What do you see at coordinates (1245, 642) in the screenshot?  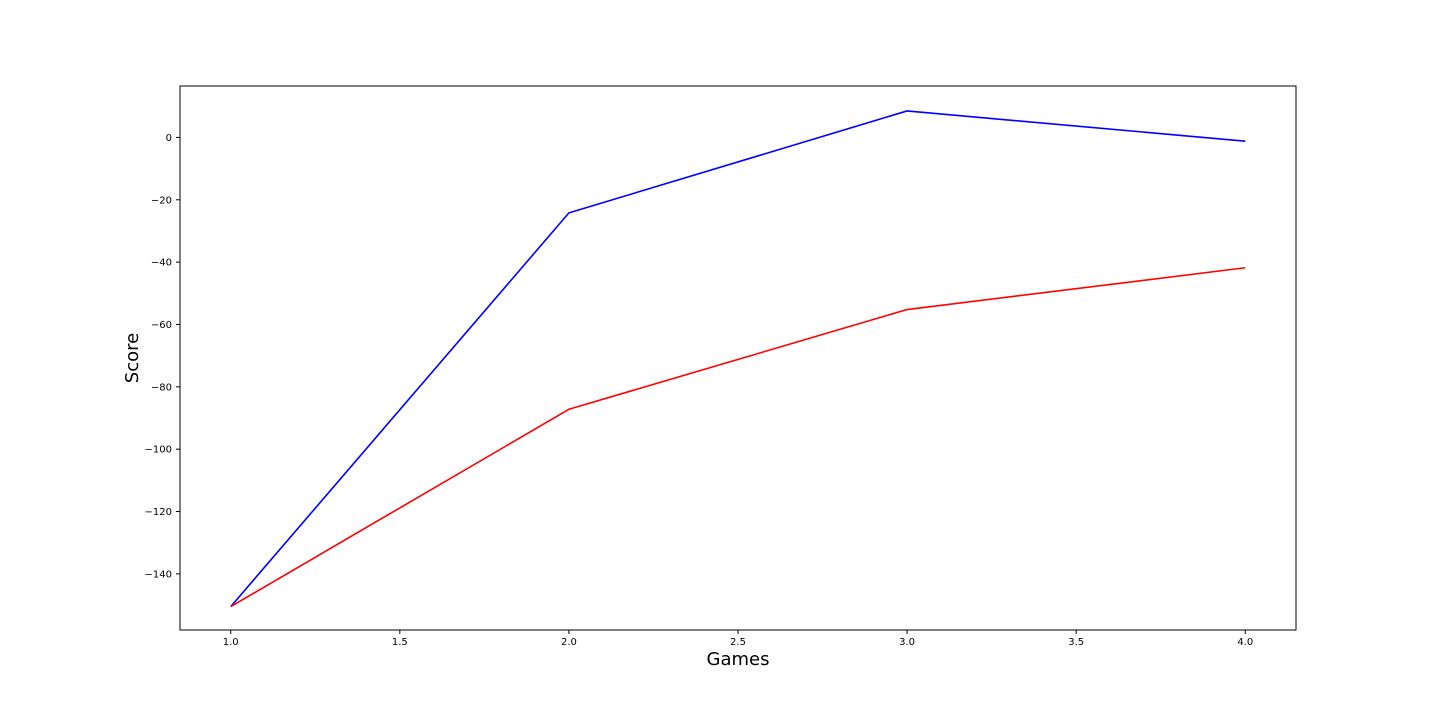 I see `x-tick-label: 4.0` at bounding box center [1245, 642].